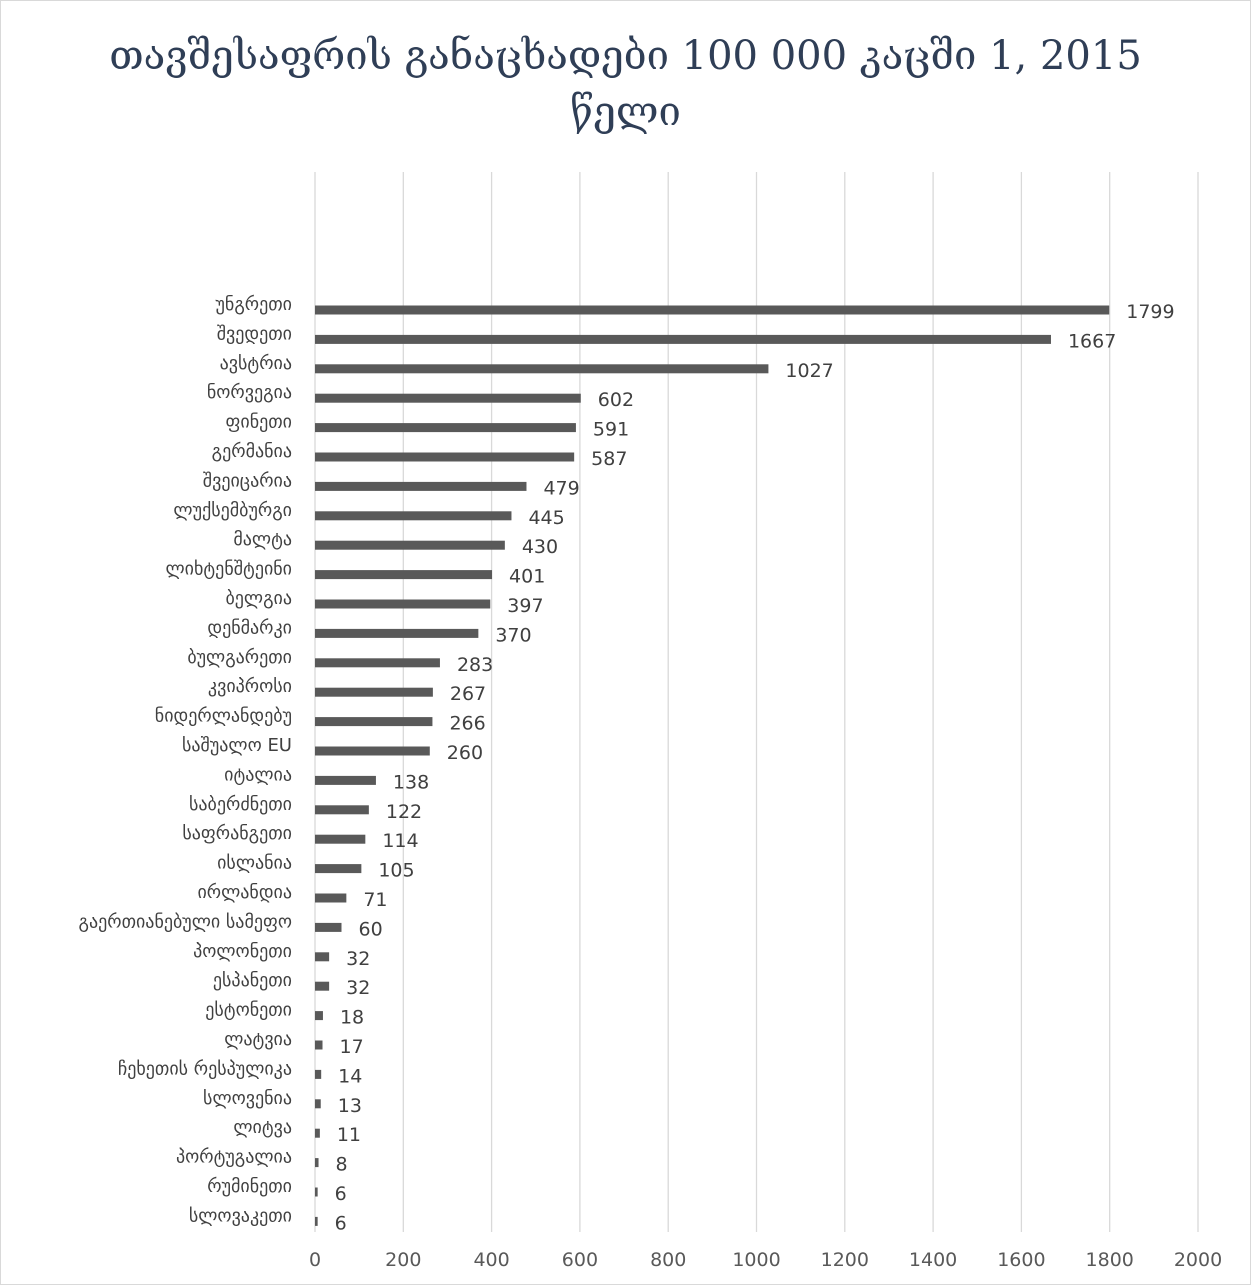  Describe the element at coordinates (262, 1127) in the screenshot. I see `category-label: ლიტვა` at that location.